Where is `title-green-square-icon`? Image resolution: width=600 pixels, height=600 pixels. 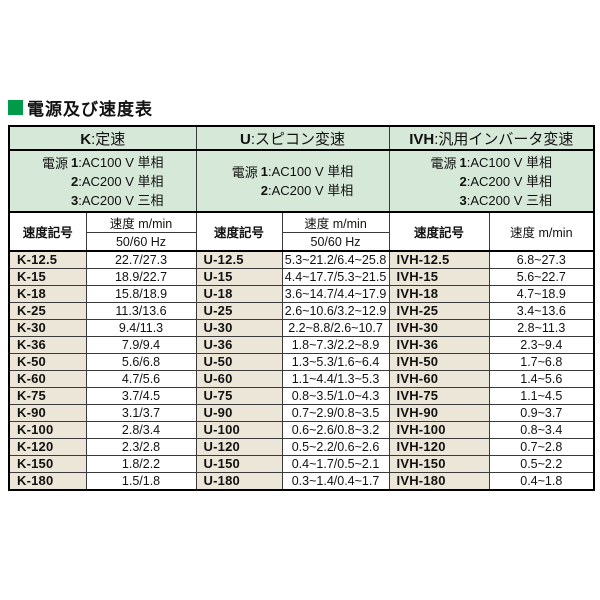
title-green-square-icon is located at coordinates (15, 107).